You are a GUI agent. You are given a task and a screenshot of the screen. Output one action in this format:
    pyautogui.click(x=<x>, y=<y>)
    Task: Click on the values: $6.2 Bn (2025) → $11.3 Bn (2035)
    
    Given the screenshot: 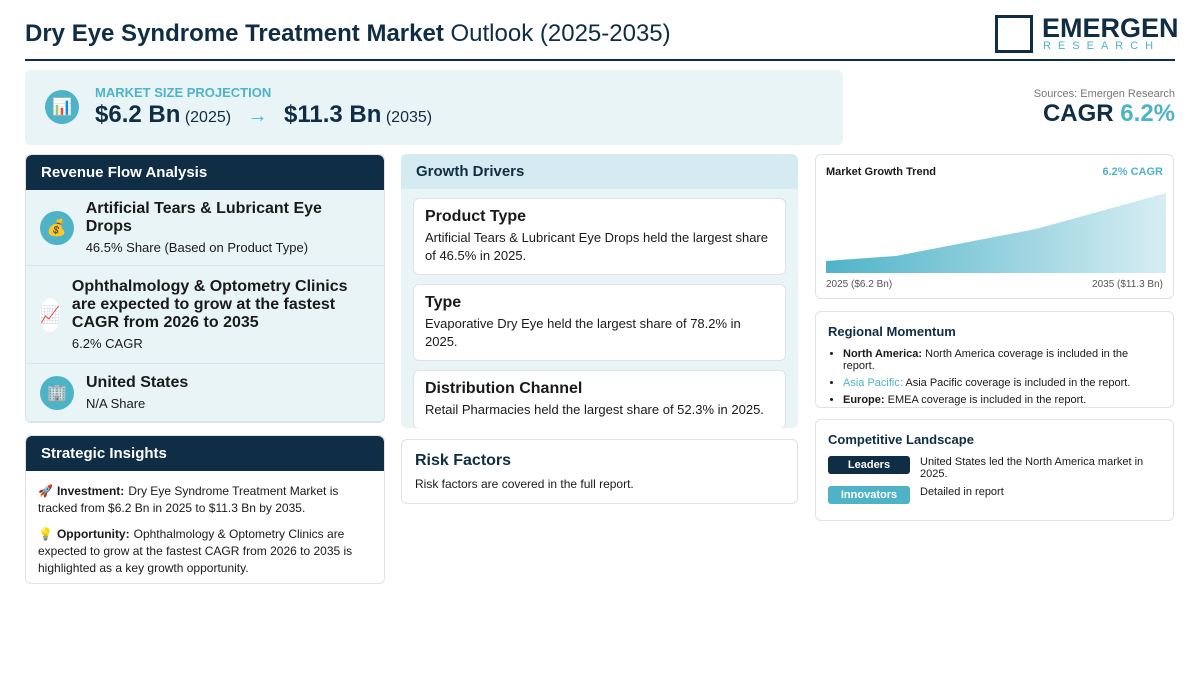 What is the action you would take?
    pyautogui.click(x=263, y=115)
    